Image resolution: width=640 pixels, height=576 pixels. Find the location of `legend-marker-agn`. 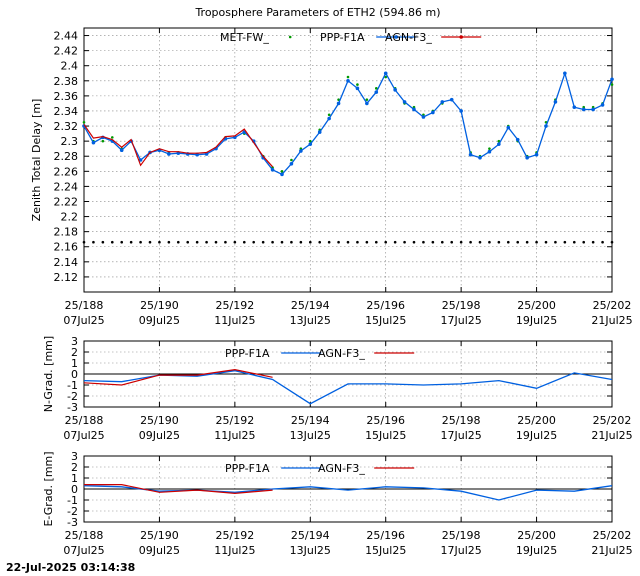

legend-marker-agn is located at coordinates (461, 37).